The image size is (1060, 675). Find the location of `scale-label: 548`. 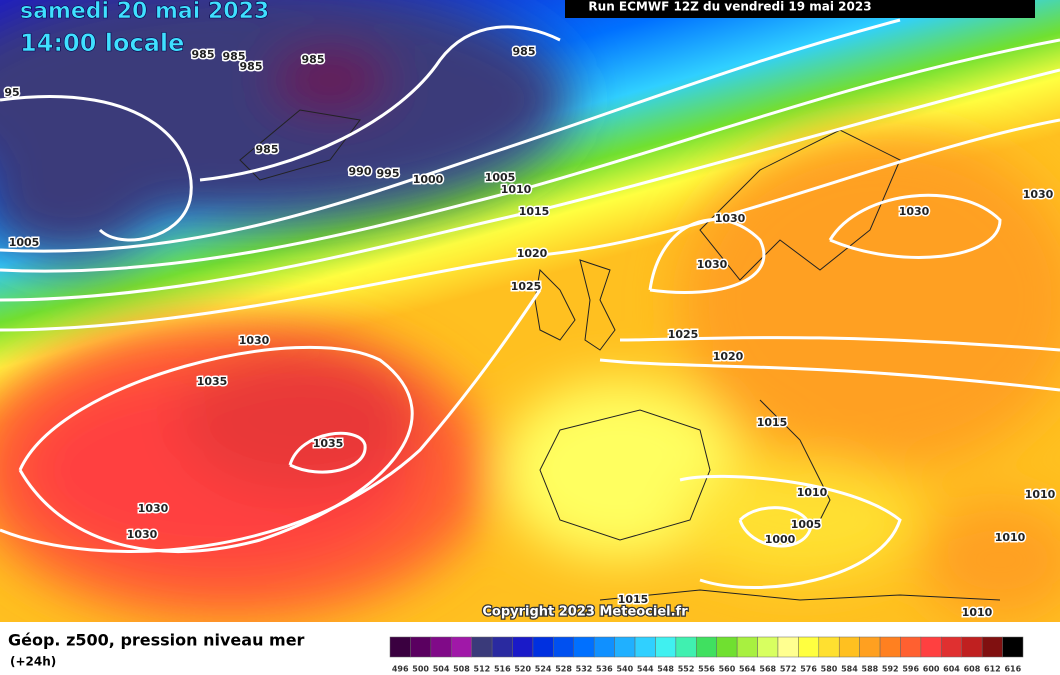

scale-label: 548 is located at coordinates (665, 669).